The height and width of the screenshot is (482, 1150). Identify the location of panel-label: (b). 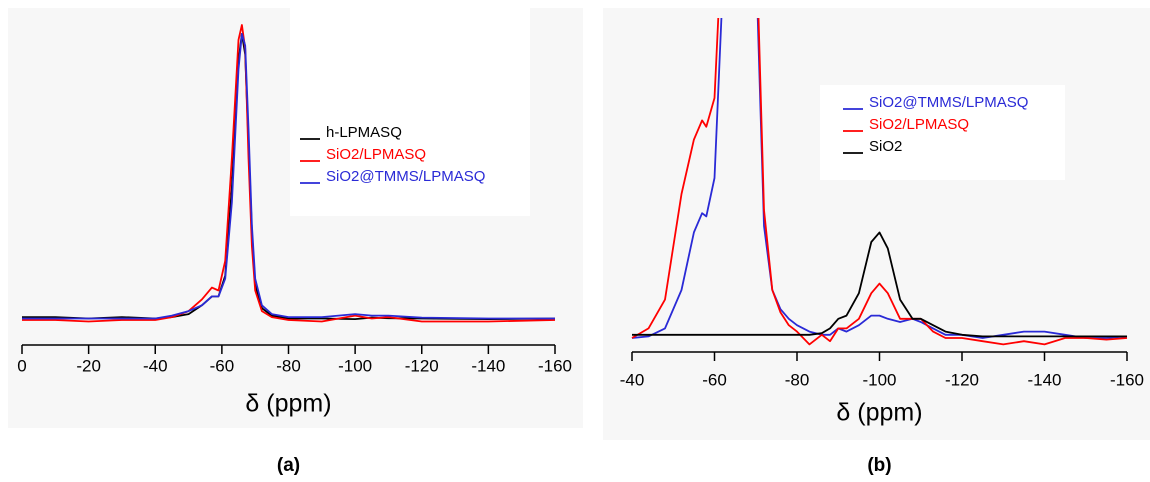
(879, 465).